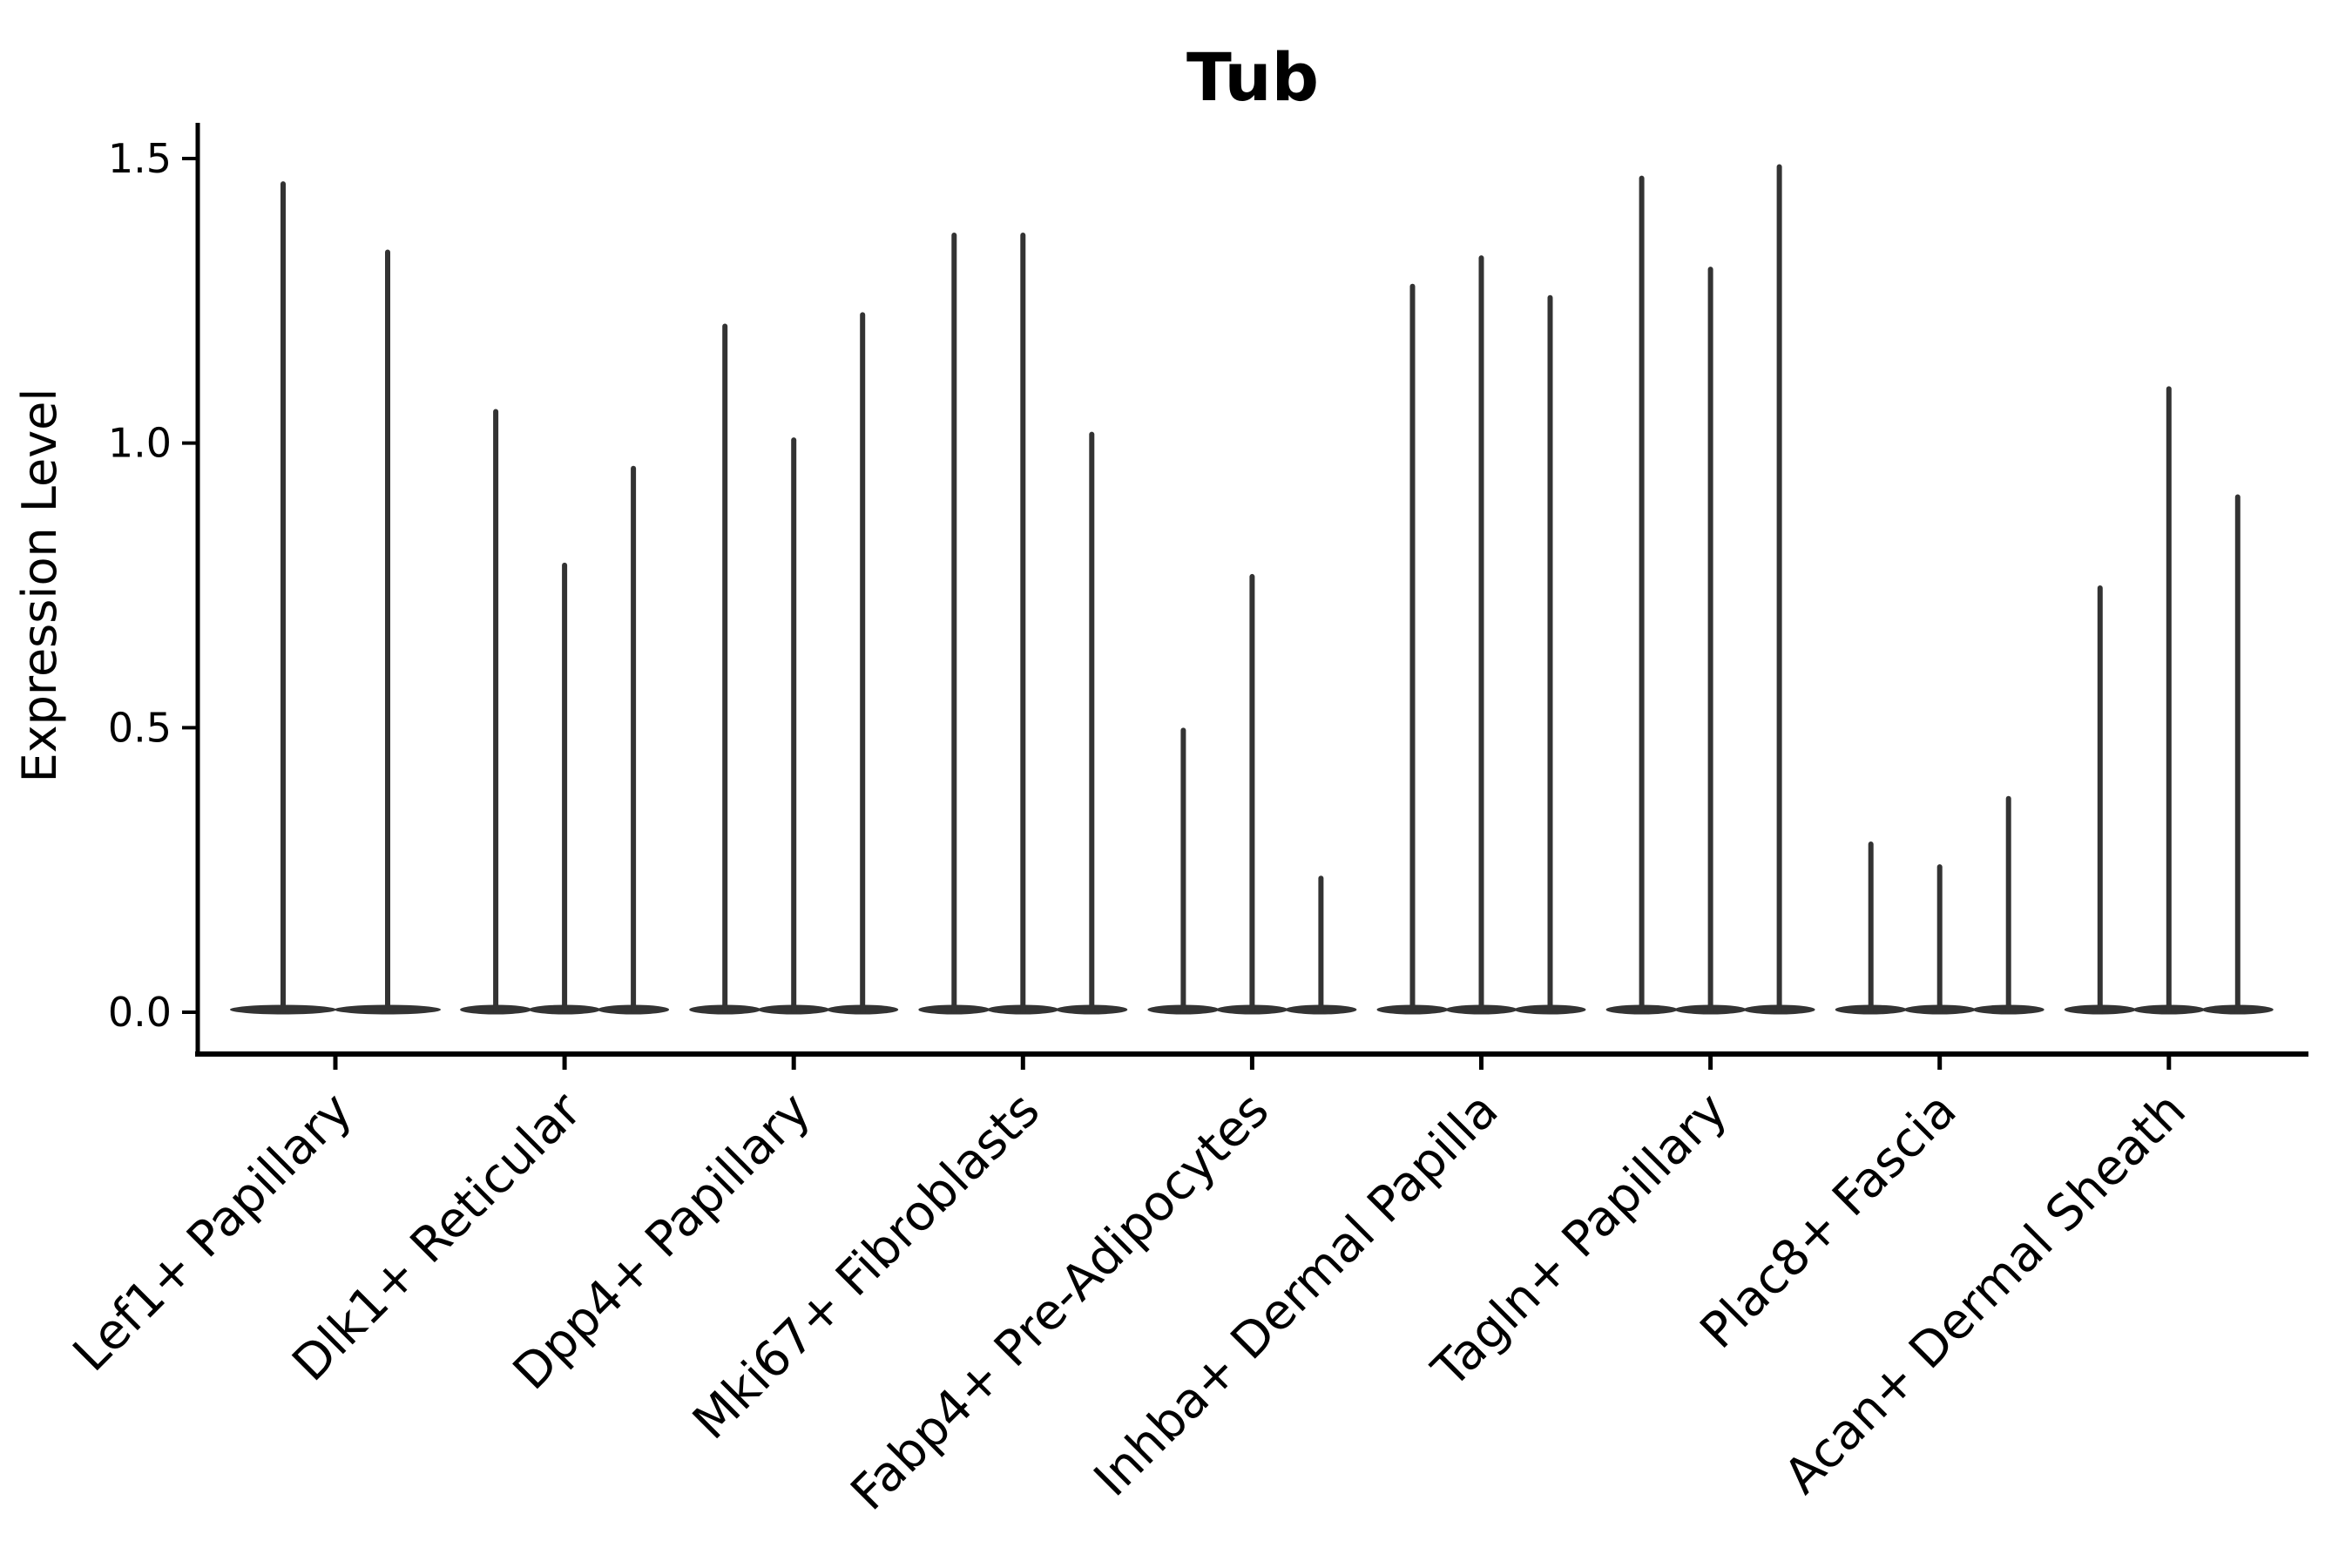 This screenshot has height=1568, width=2352. What do you see at coordinates (1297, 1295) in the screenshot?
I see `x-tick-label: Inhba+ Dermal Papilla` at bounding box center [1297, 1295].